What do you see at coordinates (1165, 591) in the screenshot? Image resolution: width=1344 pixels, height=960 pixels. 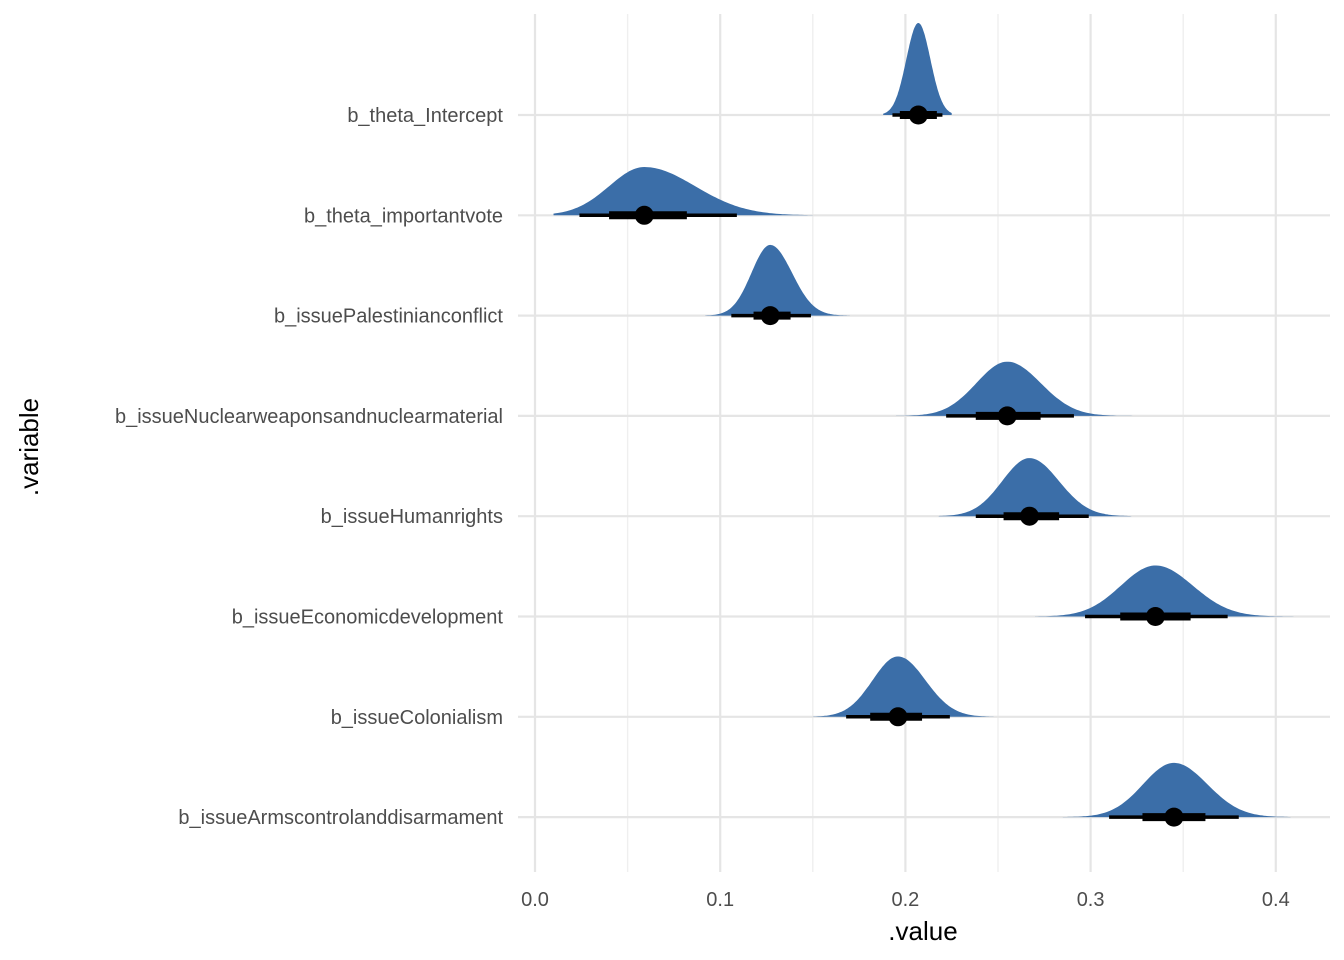 I see `density-b_issueEconomicdevelopment` at bounding box center [1165, 591].